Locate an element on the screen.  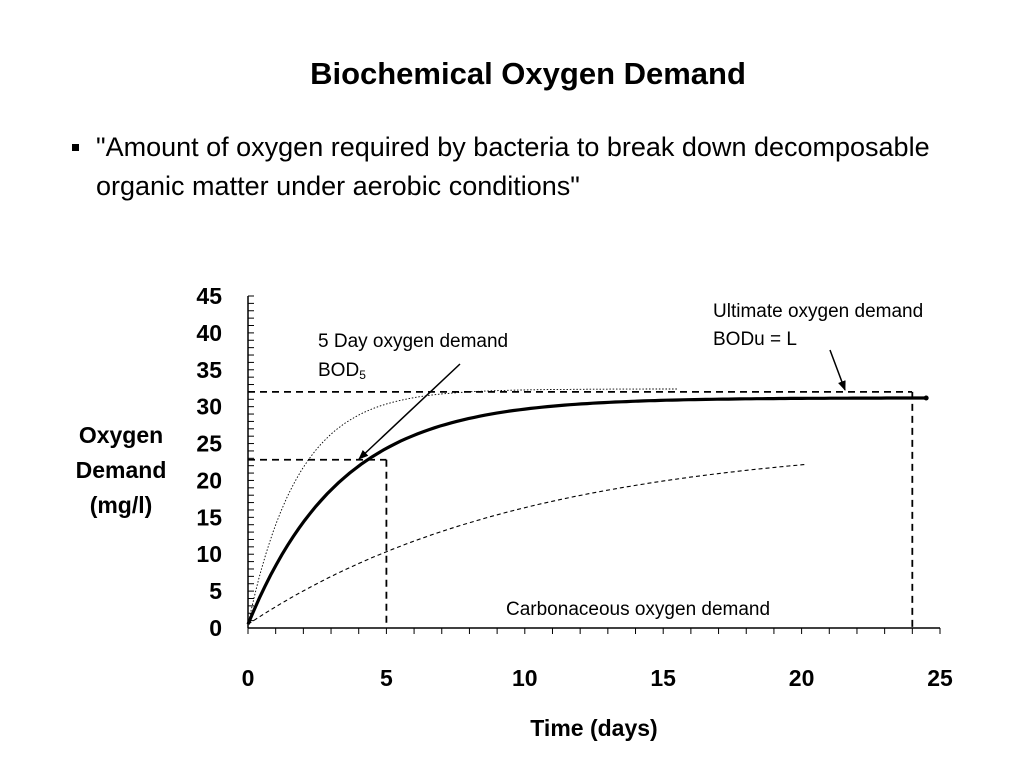
x-tick-label: 0 is located at coordinates (248, 678).